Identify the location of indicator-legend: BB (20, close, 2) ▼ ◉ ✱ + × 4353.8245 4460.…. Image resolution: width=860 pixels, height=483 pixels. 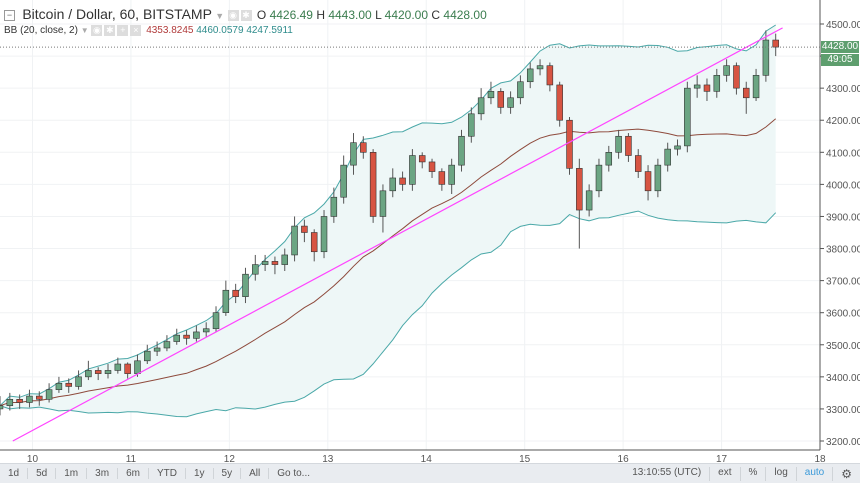
(148, 30).